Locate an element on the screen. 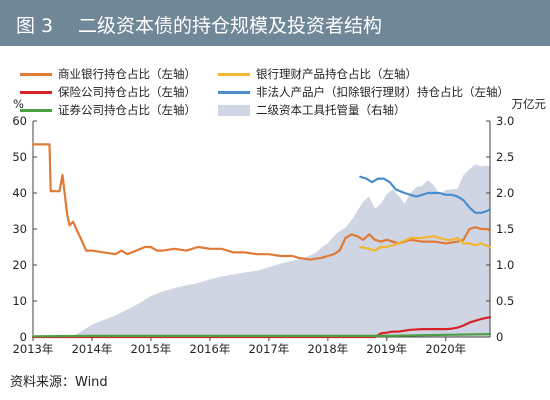 Image resolution: width=550 pixels, height=400 pixels. securities-line is located at coordinates (261, 335).